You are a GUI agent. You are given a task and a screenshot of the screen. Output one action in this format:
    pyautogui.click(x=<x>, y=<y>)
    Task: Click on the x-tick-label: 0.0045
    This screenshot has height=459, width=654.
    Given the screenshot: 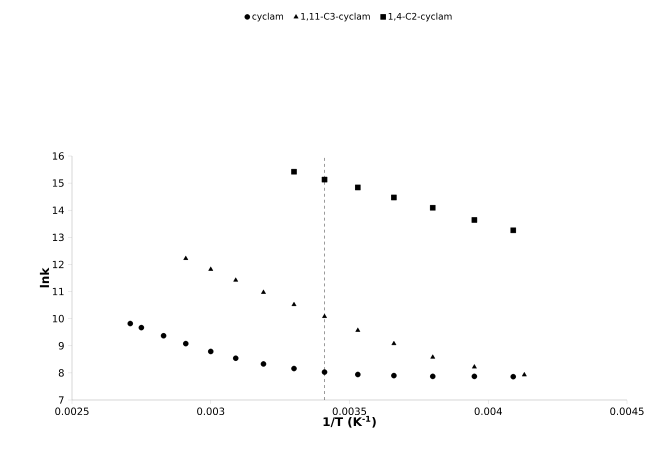 What is the action you would take?
    pyautogui.click(x=627, y=412)
    